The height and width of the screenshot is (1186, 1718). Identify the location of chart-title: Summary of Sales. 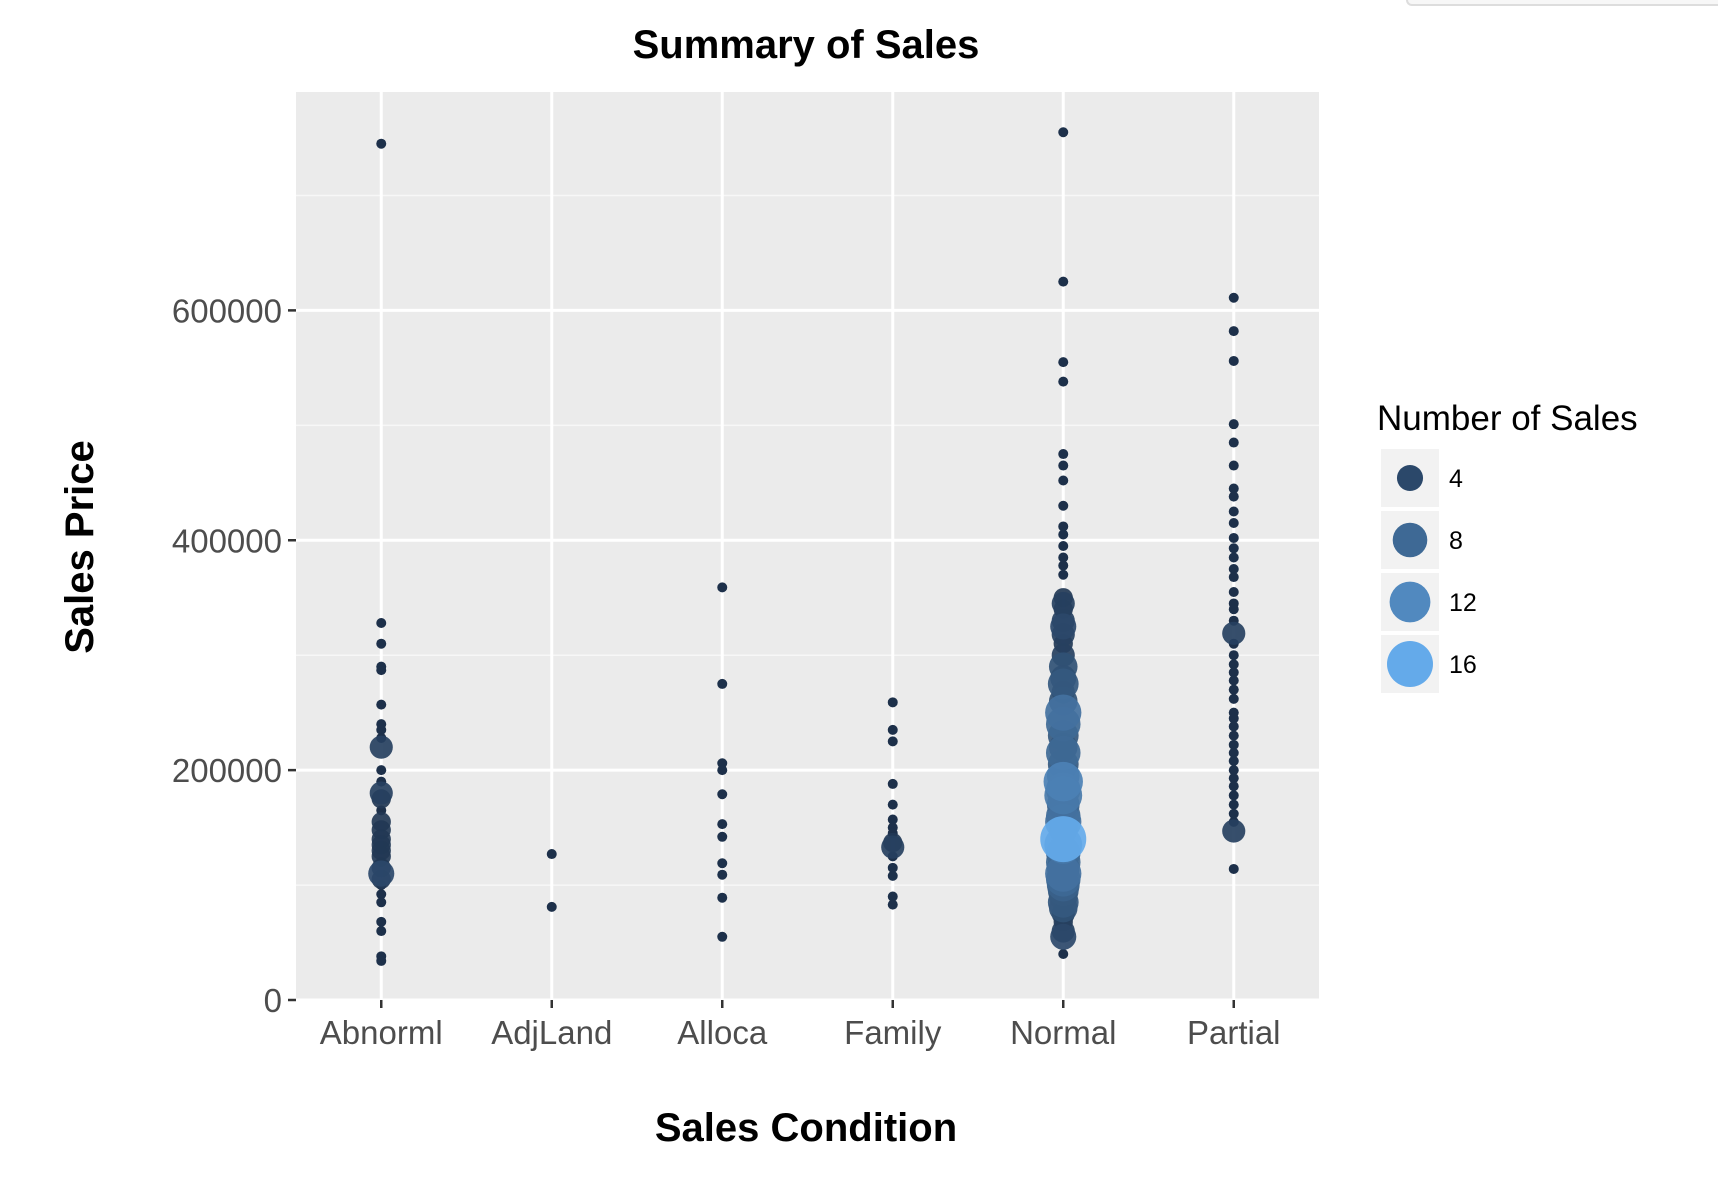
(806, 45).